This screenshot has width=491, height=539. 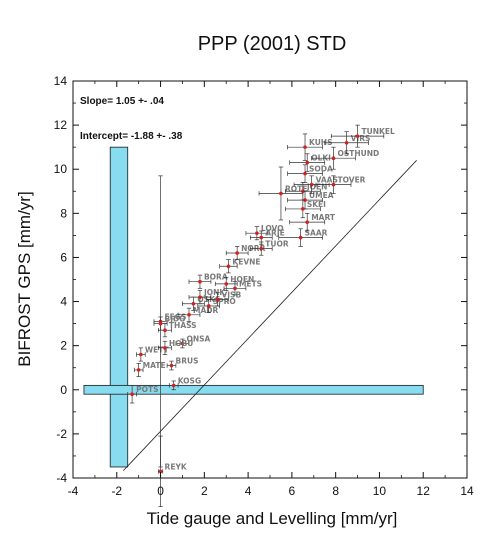 I want to click on x-tick-label: 6, so click(x=292, y=491).